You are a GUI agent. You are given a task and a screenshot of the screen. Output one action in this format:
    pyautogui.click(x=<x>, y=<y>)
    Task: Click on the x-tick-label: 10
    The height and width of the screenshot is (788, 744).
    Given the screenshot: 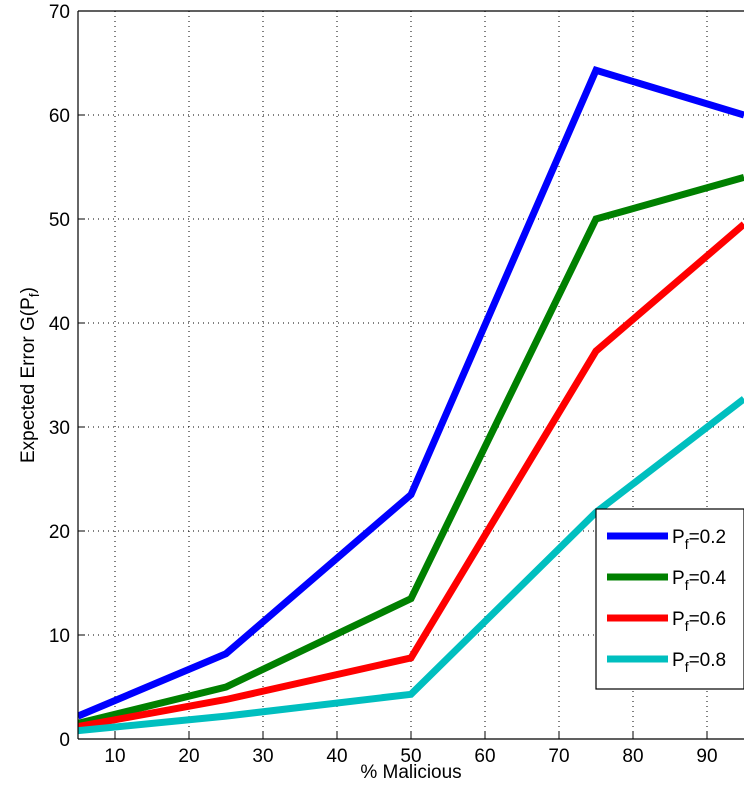 What is the action you would take?
    pyautogui.click(x=114, y=756)
    